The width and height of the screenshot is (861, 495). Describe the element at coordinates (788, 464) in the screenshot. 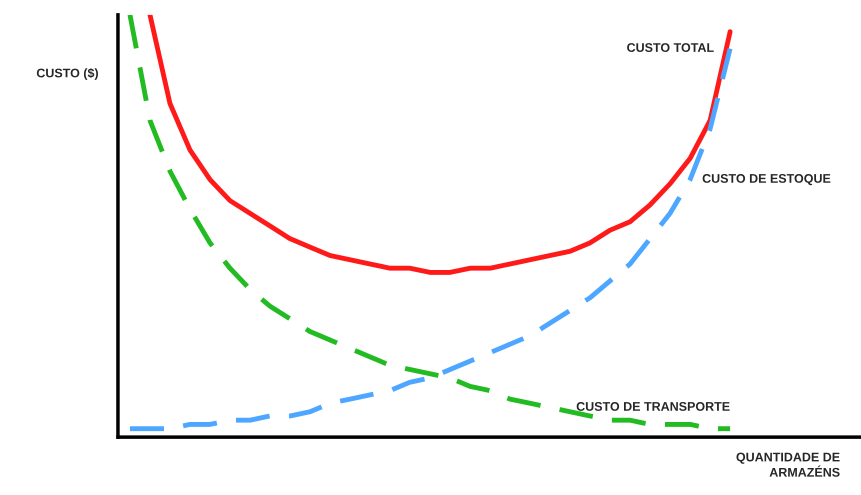

I see `x-axis-title: QUANTIDADE DE ARMAZÉNS` at that location.